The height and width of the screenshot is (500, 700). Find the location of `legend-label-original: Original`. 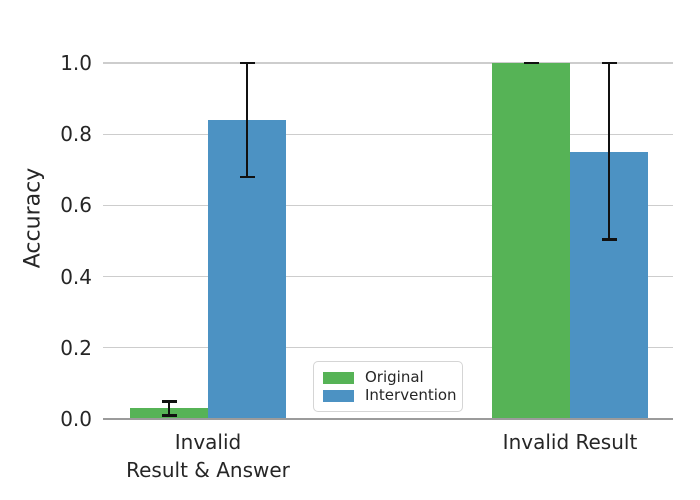

legend-label-original: Original is located at coordinates (394, 377).